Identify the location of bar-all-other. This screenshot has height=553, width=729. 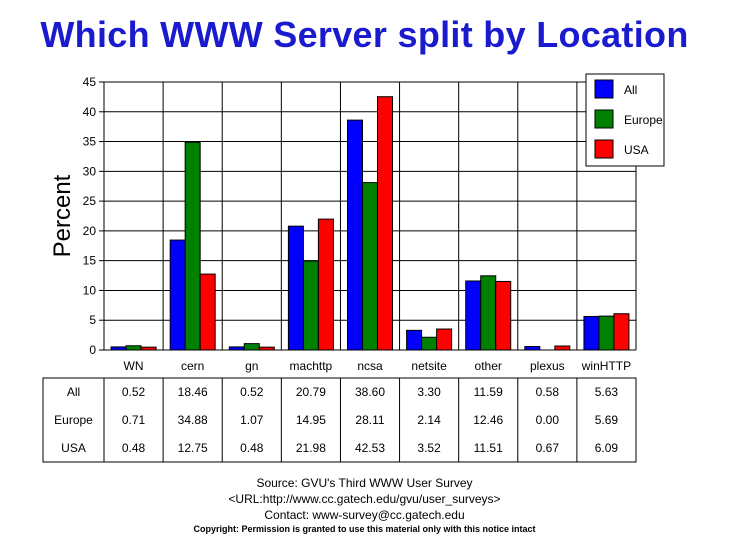
(473, 315).